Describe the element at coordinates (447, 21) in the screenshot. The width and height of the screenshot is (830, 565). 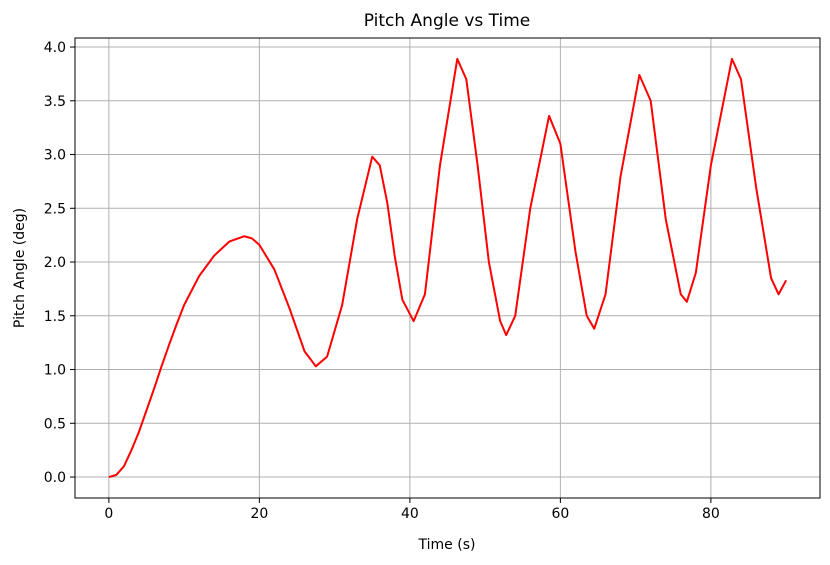
I see `chart-title: Pitch Angle vs Time` at that location.